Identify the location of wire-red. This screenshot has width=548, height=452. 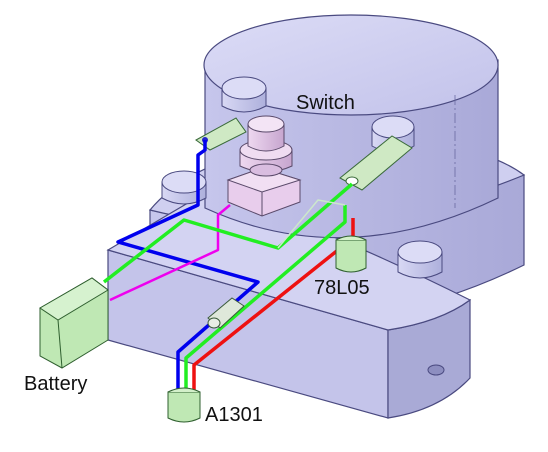
(273, 305).